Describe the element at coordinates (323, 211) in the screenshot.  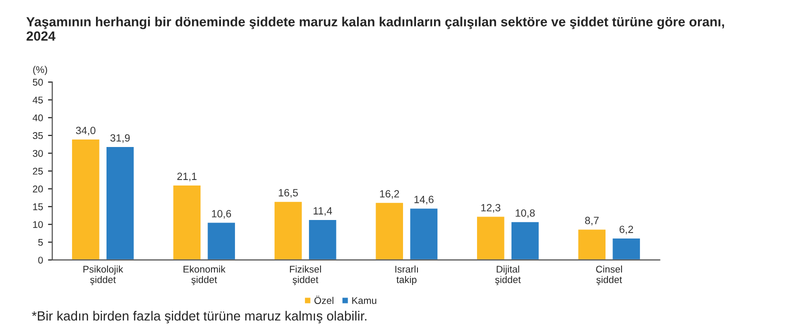
I see `data-label: 11,4` at that location.